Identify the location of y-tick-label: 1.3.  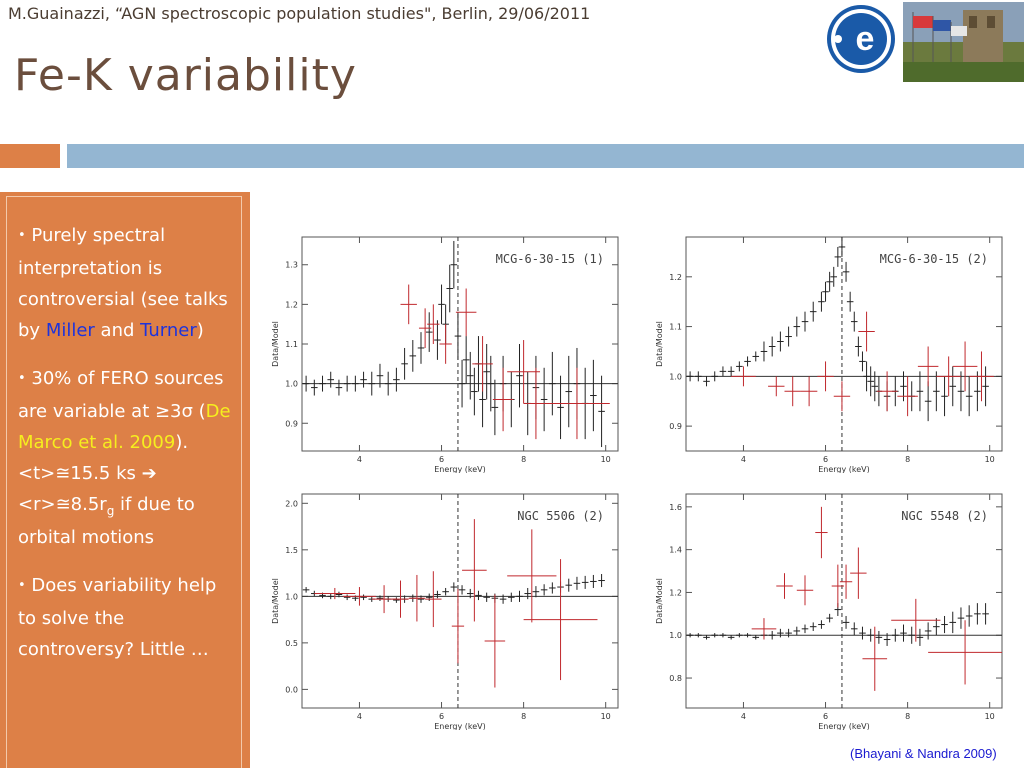
(291, 265).